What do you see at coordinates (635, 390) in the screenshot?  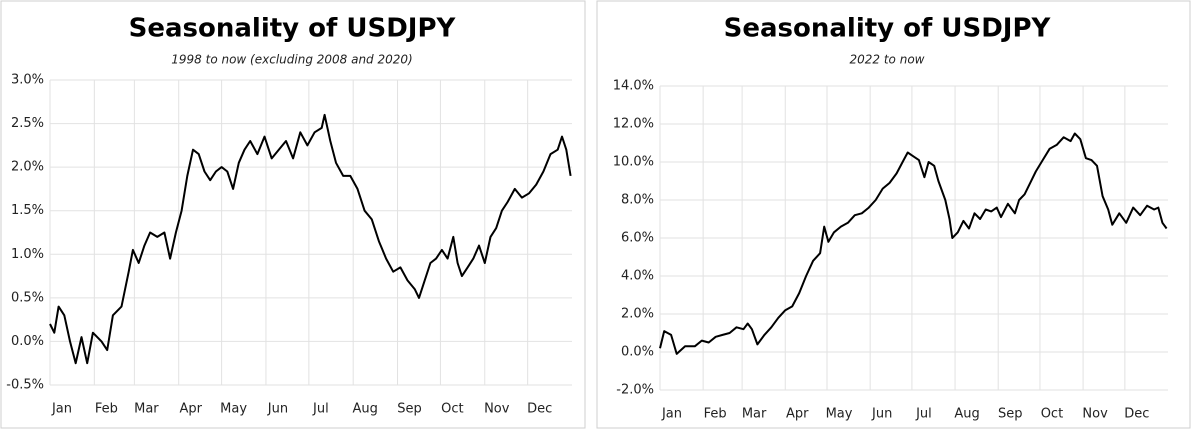 I see `y-tick-label: -2.0%` at bounding box center [635, 390].